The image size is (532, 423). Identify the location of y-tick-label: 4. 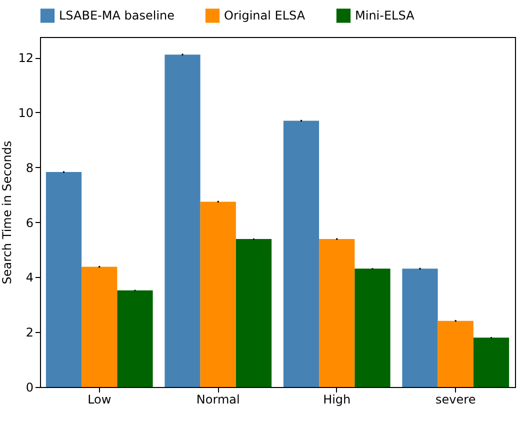
(30, 277).